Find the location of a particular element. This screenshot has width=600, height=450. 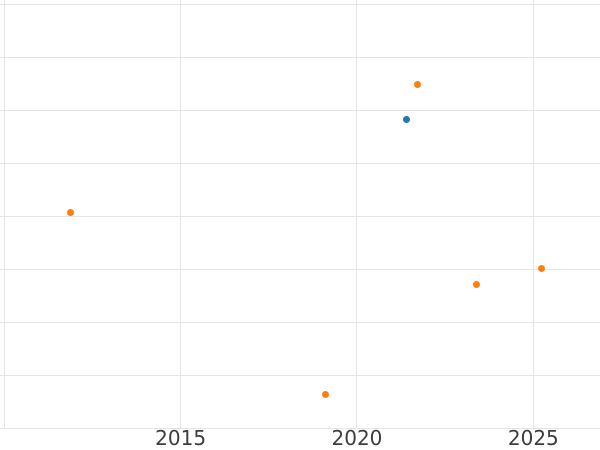

x-tick-label: 2015 is located at coordinates (181, 438).